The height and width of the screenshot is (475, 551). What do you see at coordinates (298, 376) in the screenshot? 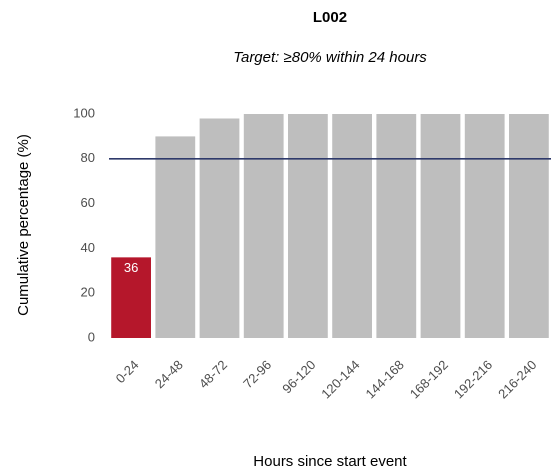
I see `x-tick-label: 96-120` at bounding box center [298, 376].